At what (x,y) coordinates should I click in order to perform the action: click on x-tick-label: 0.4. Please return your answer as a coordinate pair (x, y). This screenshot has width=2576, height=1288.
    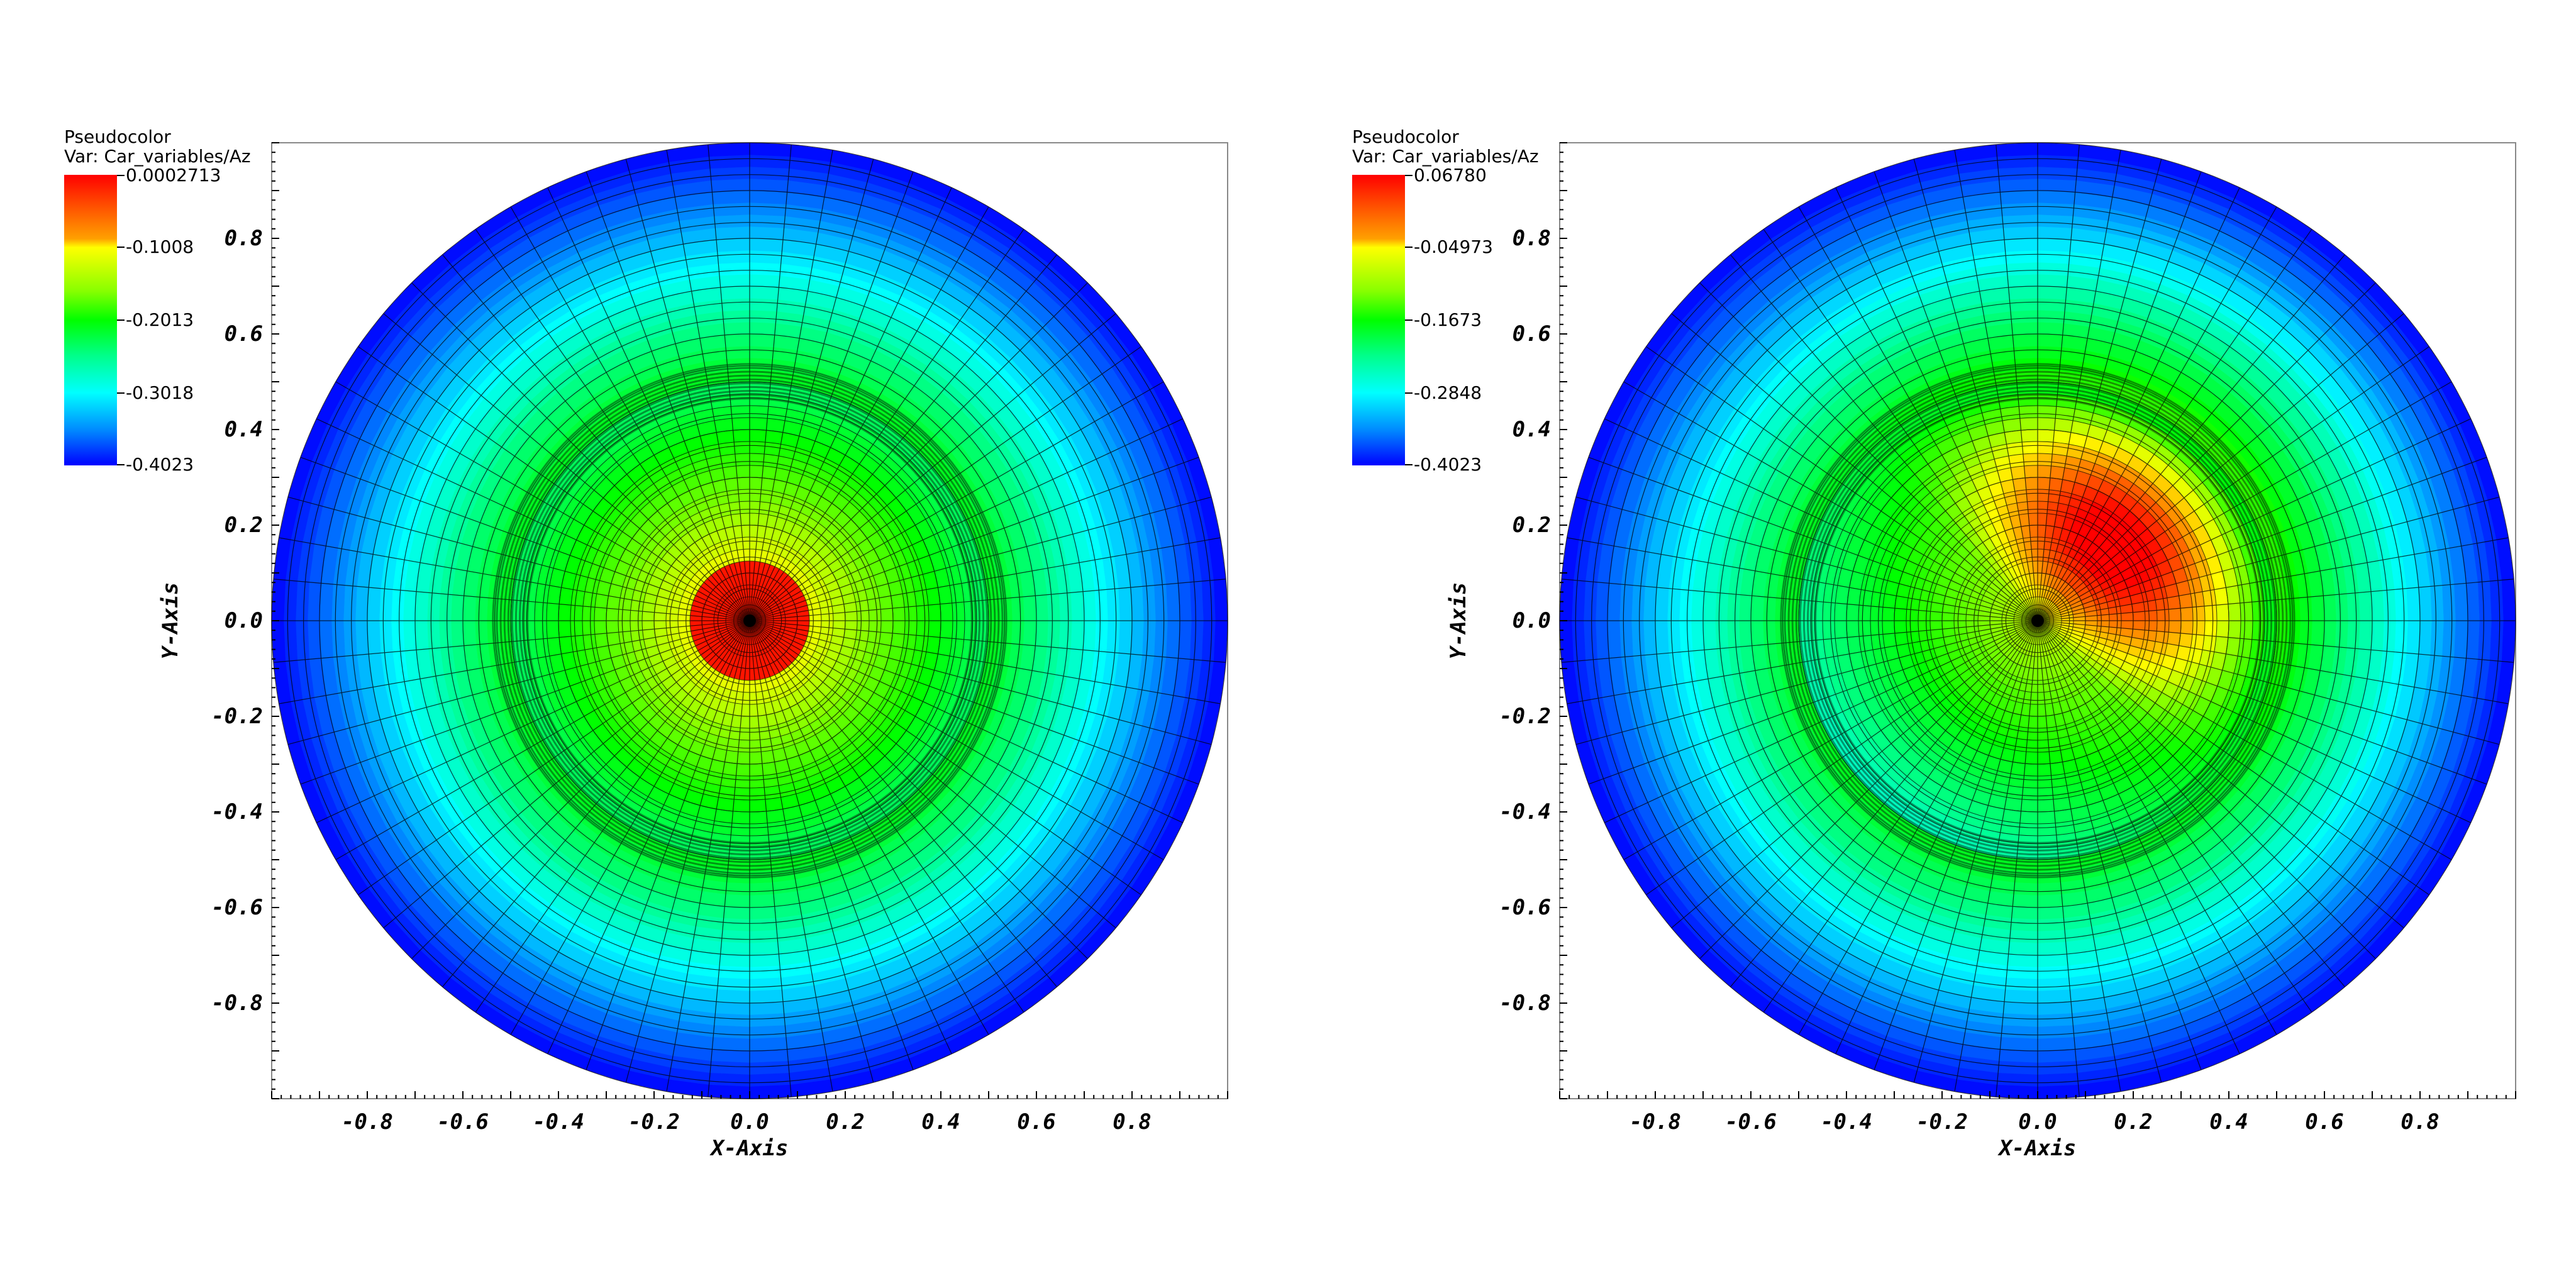
    Looking at the image, I should click on (940, 1122).